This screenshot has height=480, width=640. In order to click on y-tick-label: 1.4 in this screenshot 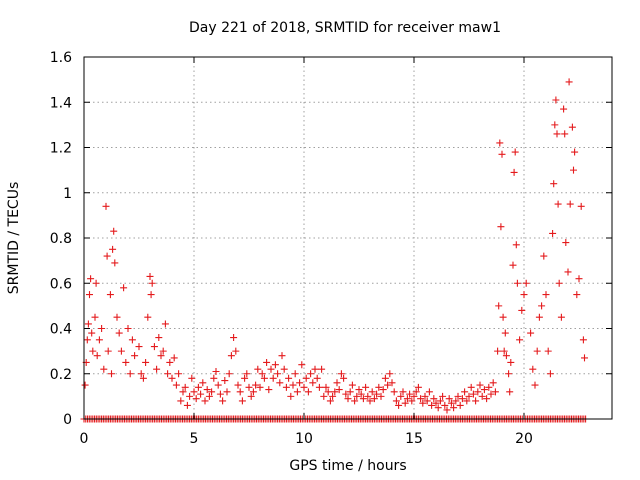, I will do `click(61, 103)`.